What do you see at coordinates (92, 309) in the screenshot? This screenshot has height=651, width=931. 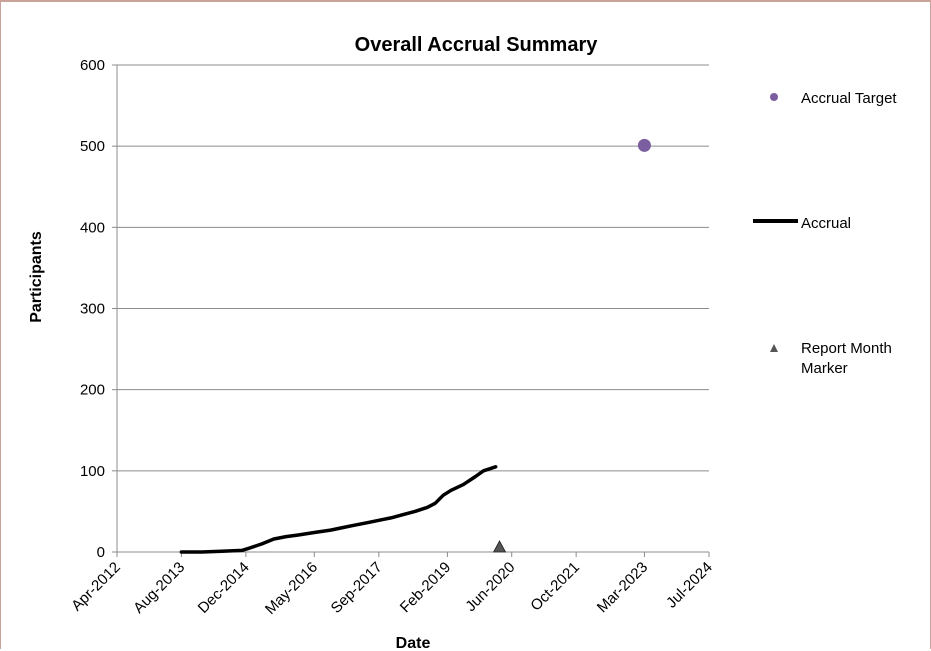 I see `y-tick-label-300: 300` at bounding box center [92, 309].